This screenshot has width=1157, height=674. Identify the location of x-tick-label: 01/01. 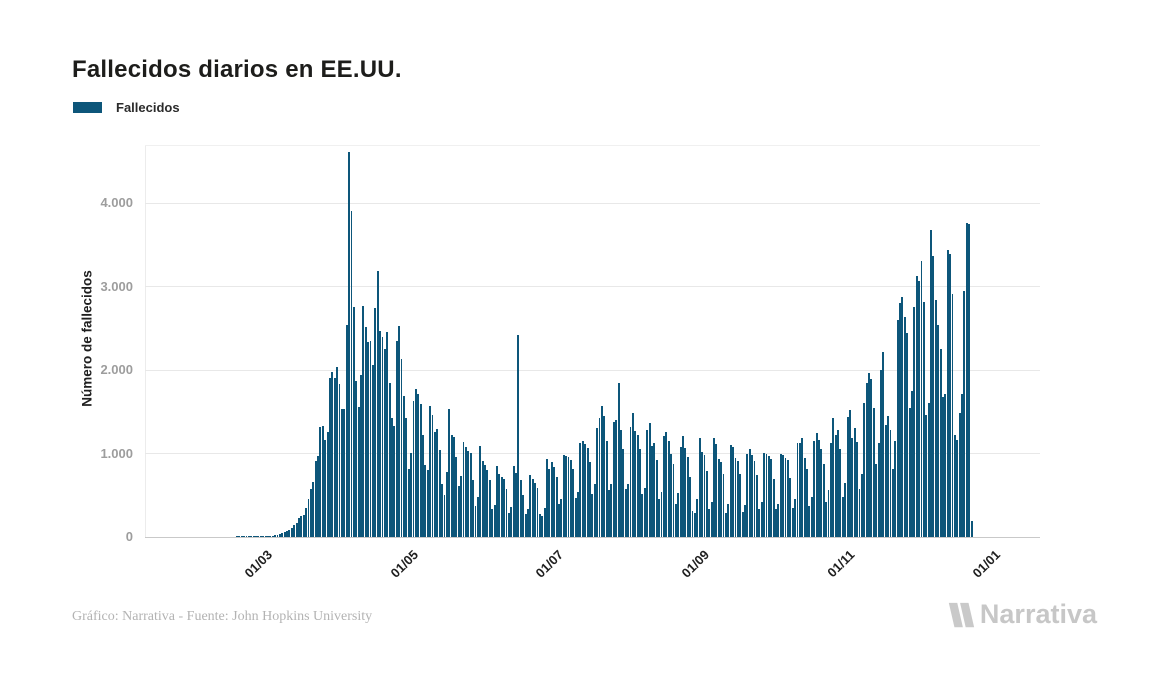
(986, 564).